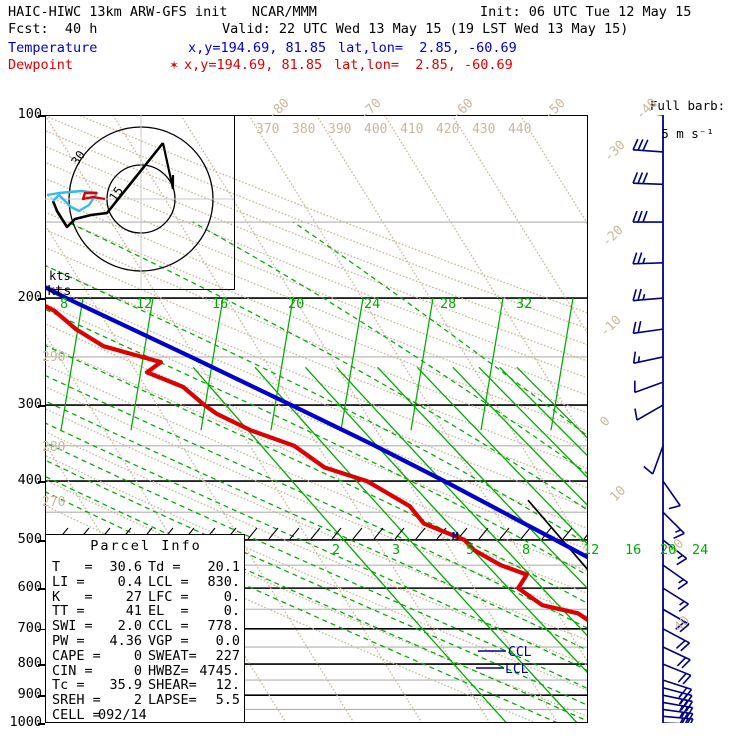  Describe the element at coordinates (137, 700) in the screenshot. I see `parcel-row-value: 2` at that location.